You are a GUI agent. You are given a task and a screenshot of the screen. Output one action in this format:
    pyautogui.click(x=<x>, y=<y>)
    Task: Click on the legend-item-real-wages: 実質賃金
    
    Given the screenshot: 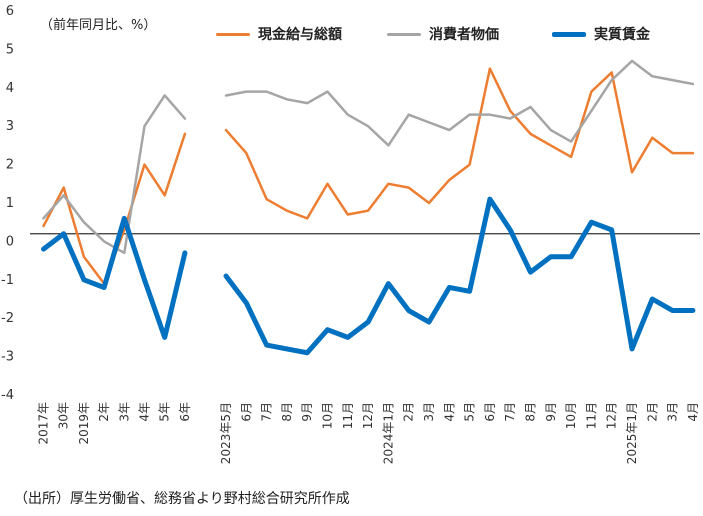 What is the action you would take?
    pyautogui.click(x=601, y=34)
    